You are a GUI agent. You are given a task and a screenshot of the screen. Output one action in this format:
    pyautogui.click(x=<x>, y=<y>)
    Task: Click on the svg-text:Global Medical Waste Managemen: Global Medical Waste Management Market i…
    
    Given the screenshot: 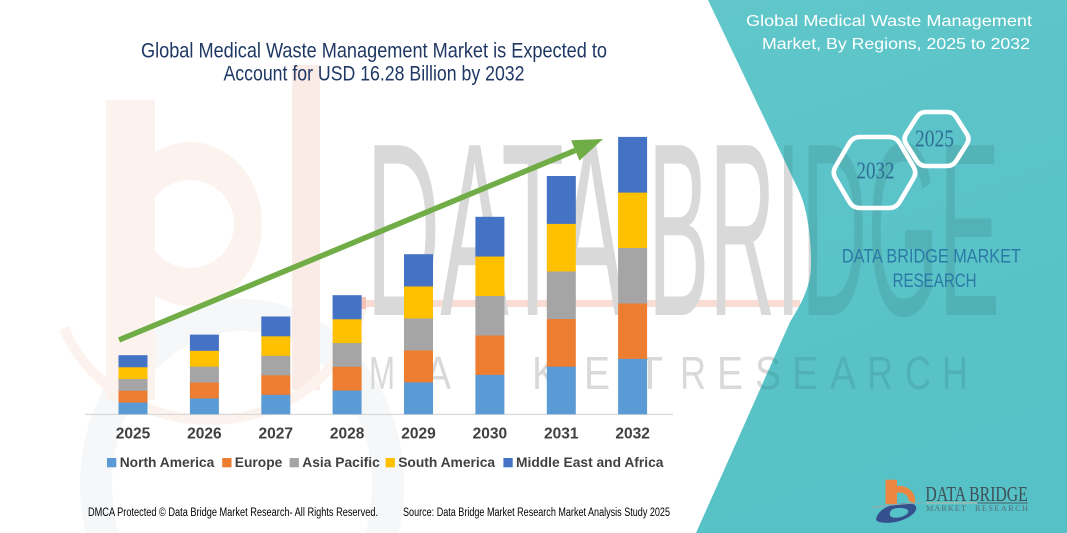 What is the action you would take?
    pyautogui.click(x=374, y=51)
    